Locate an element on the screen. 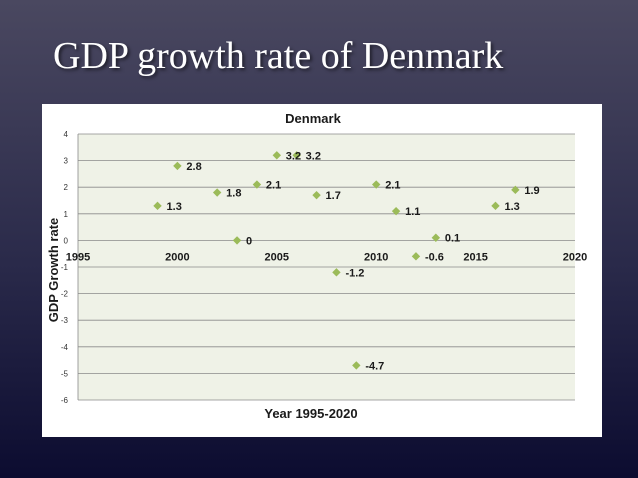 The width and height of the screenshot is (638, 478). y-axis-label: GDP Growth rate is located at coordinates (53, 270).